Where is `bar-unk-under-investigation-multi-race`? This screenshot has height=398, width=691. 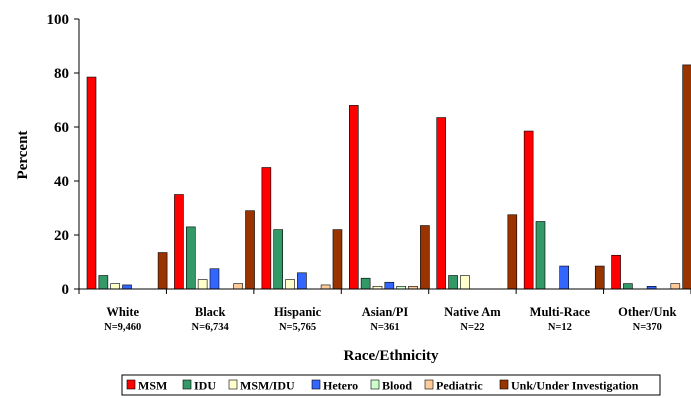 bar-unk-under-investigation-multi-race is located at coordinates (599, 277).